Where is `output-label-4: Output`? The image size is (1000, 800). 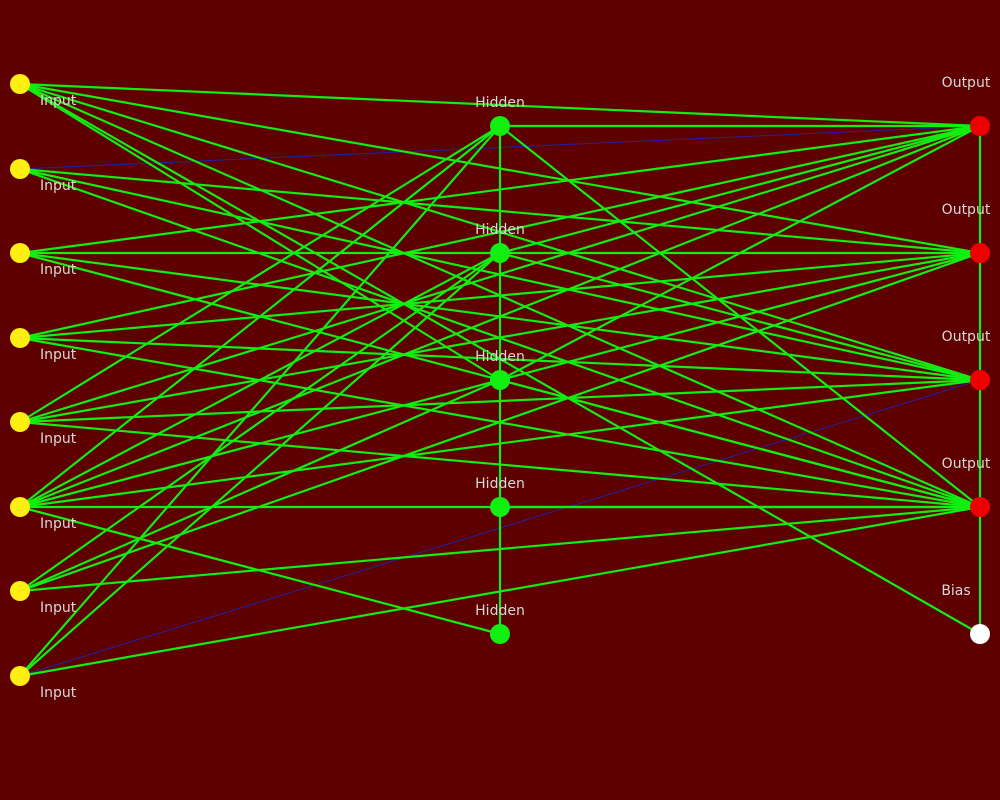 output-label-4: Output is located at coordinates (966, 464).